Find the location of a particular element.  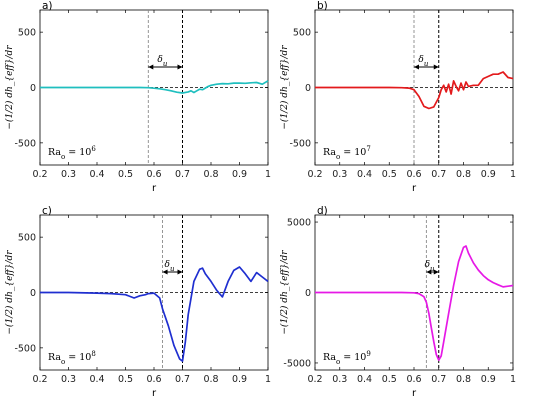

rayleigh-annotation: Rao = 108 is located at coordinates (72, 358).